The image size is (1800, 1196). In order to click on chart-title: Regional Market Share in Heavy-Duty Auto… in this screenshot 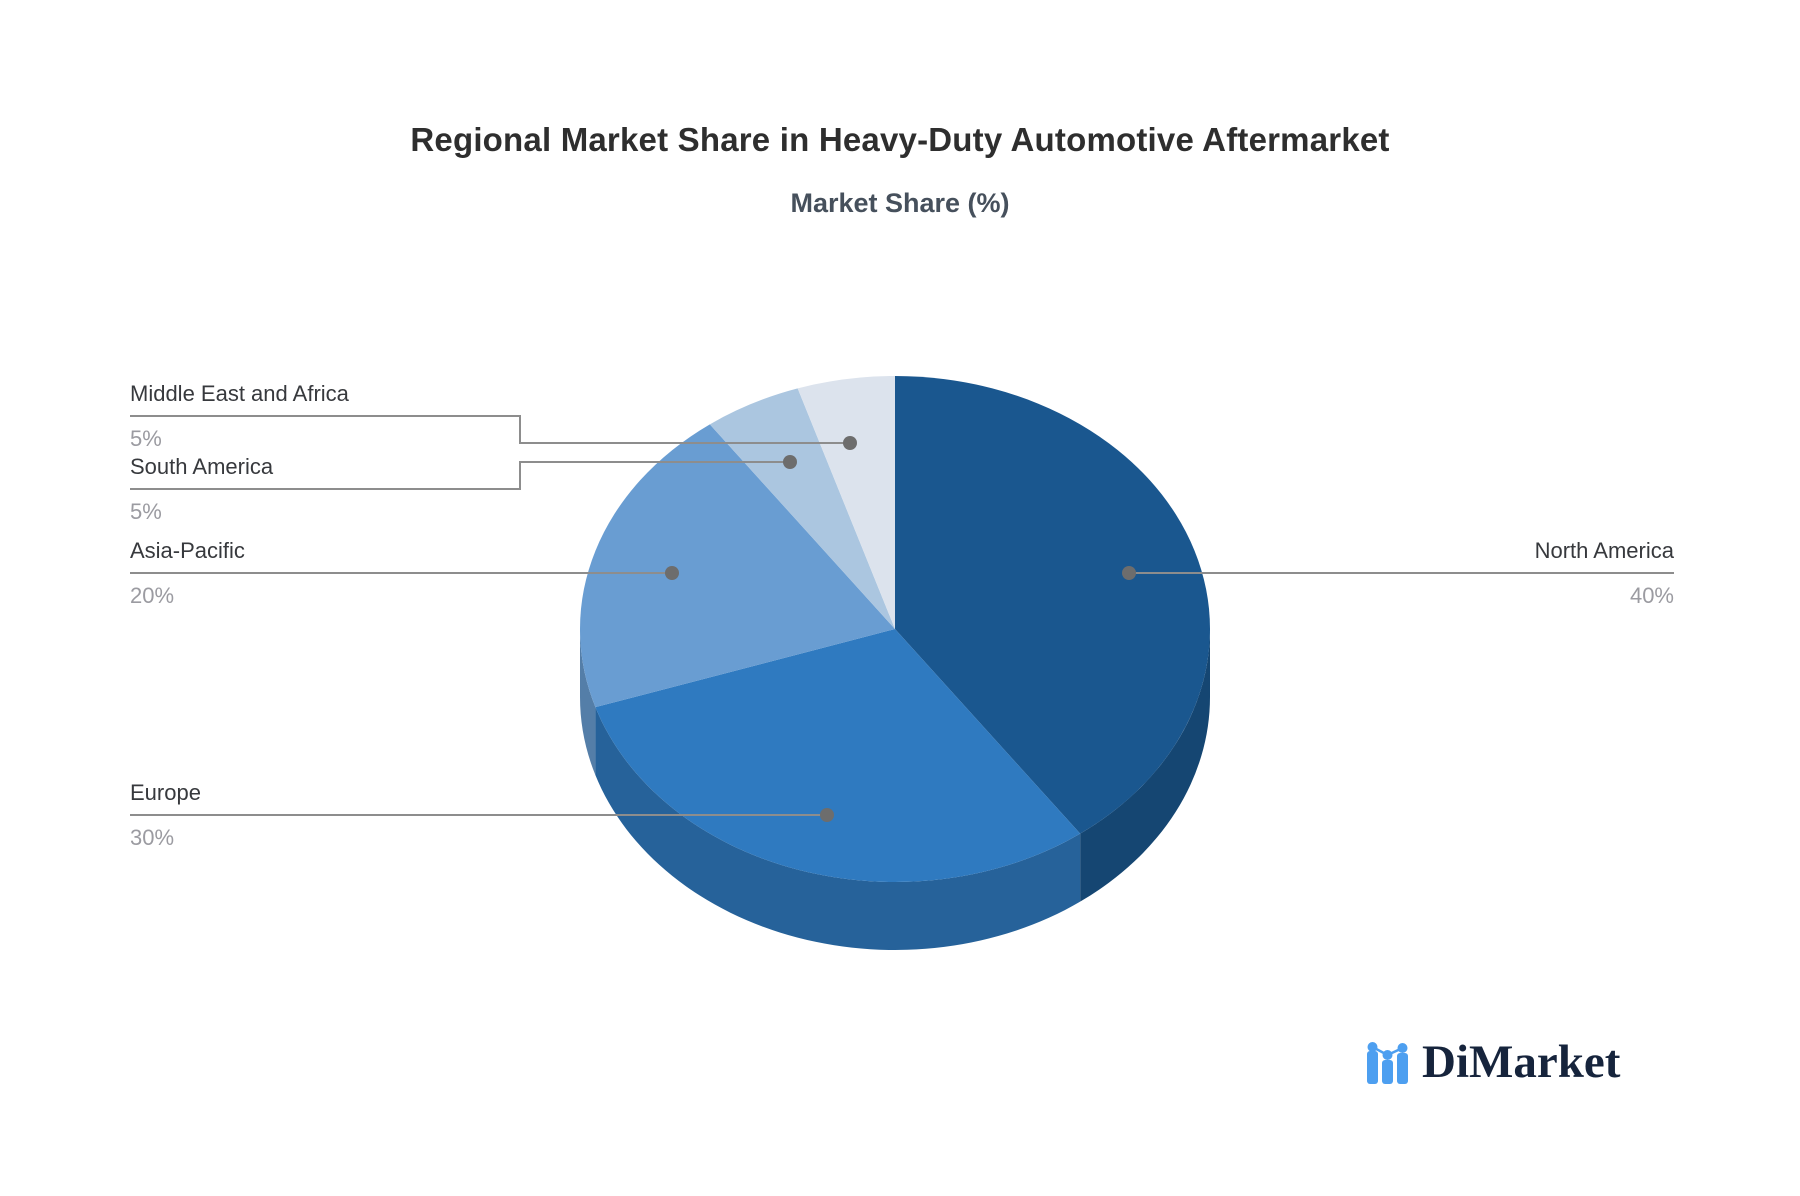, I will do `click(900, 139)`.